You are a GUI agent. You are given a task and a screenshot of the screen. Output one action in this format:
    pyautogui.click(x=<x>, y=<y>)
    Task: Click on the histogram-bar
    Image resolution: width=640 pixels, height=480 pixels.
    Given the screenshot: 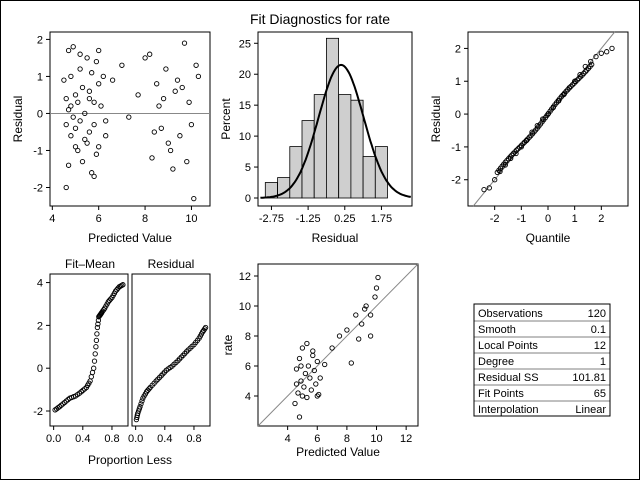 What is the action you would take?
    pyautogui.click(x=357, y=149)
    